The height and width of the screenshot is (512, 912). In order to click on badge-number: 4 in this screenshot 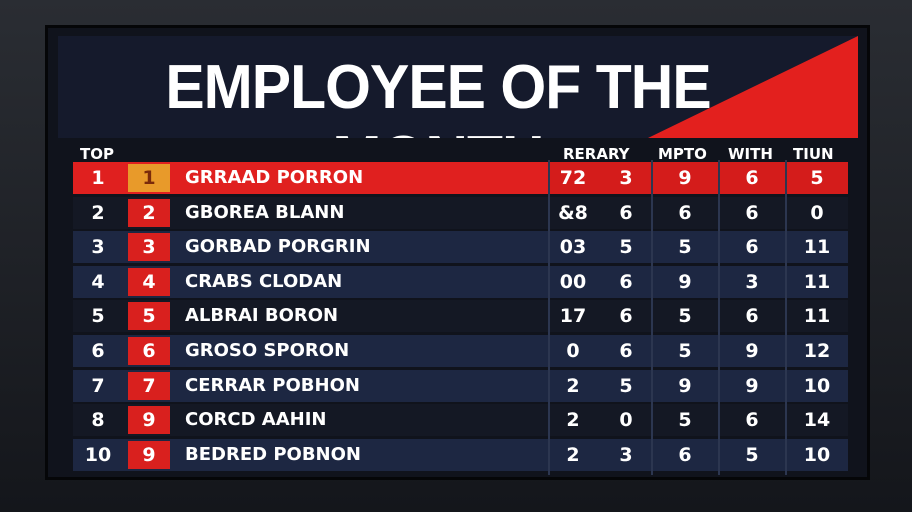, I will do `click(149, 281)`.